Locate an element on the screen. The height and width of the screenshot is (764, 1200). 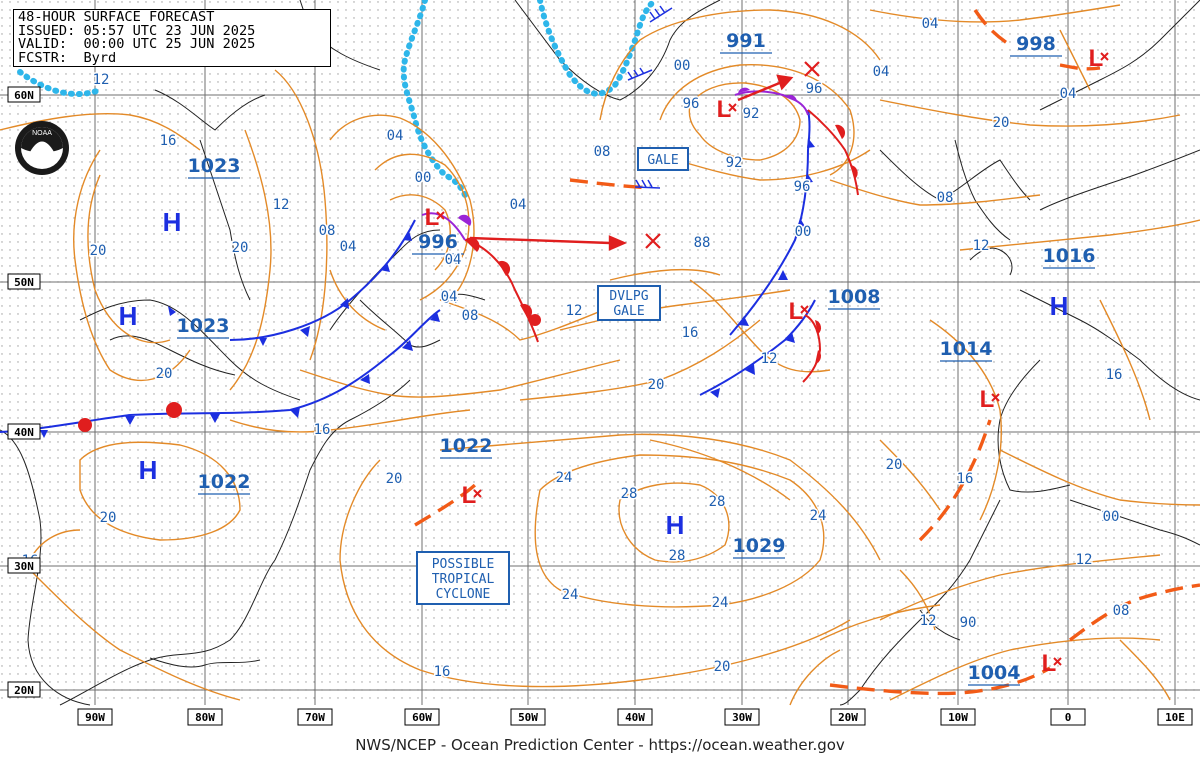
header-valid: VALID: 00:00 UTC 25 JUN 2025 is located at coordinates (137, 44).